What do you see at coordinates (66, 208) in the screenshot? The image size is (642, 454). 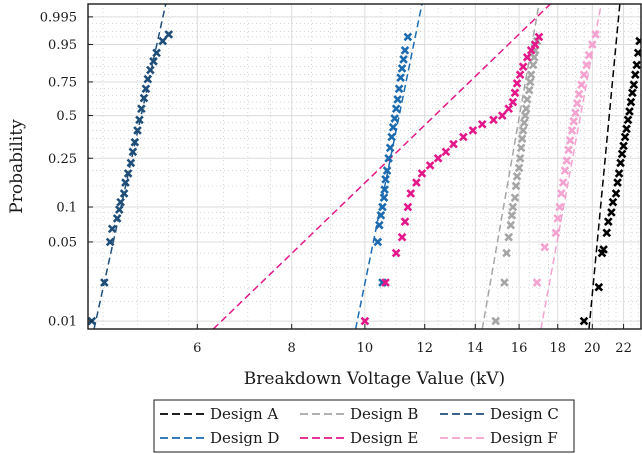 I see `y-tick-label: 0.1` at bounding box center [66, 208].